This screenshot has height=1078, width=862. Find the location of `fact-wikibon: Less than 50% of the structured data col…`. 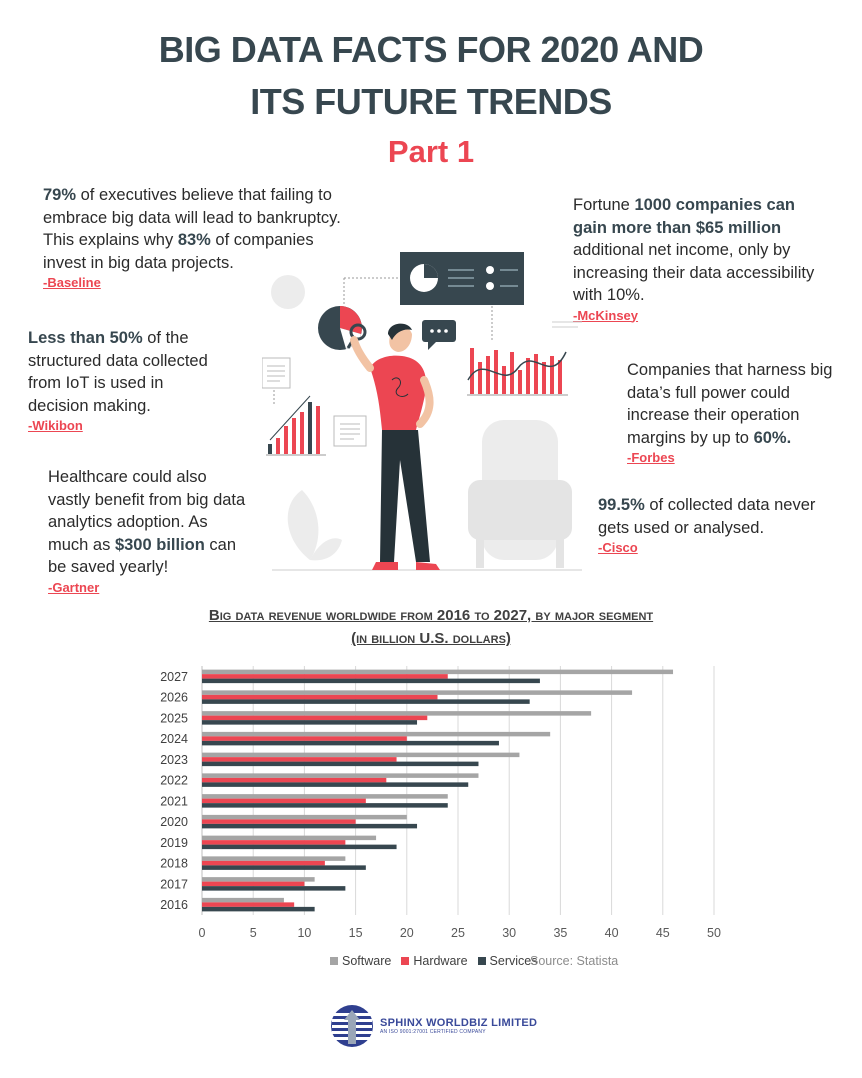

fact-wikibon: Less than 50% of the structured data col… is located at coordinates (128, 381).